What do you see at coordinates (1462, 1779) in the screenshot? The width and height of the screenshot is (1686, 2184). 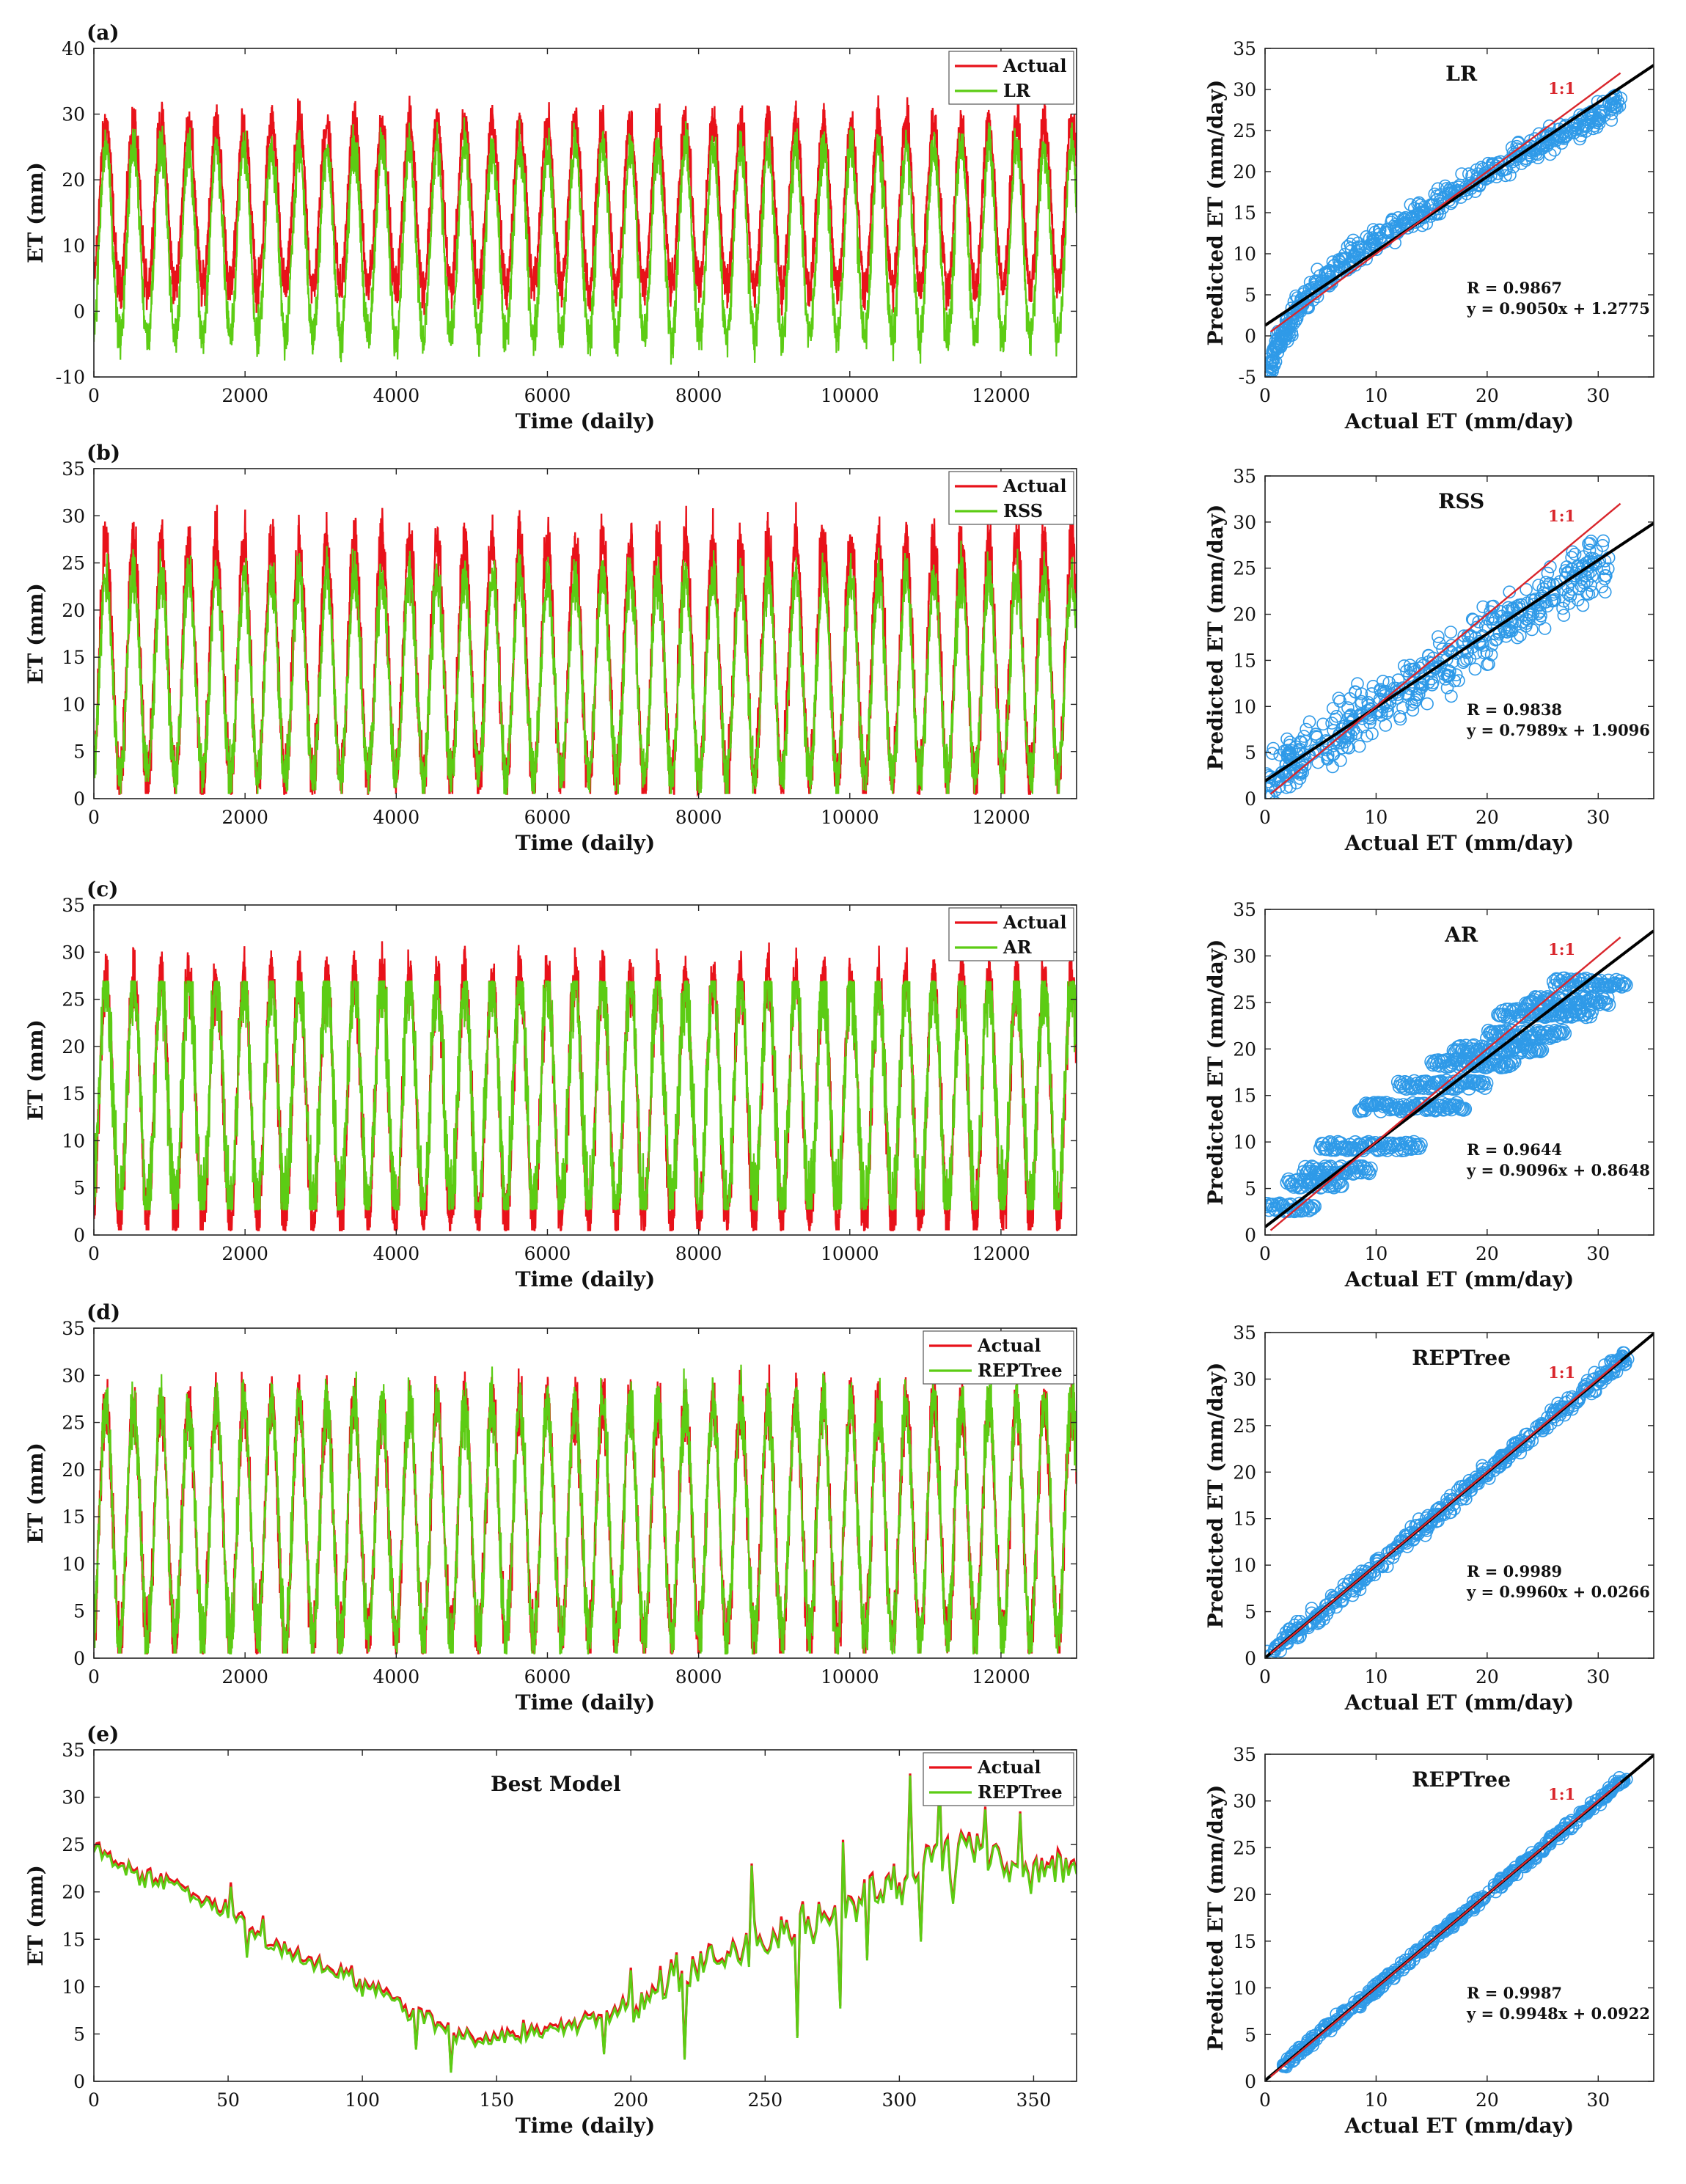 I see `scatter-title: REPTree` at bounding box center [1462, 1779].